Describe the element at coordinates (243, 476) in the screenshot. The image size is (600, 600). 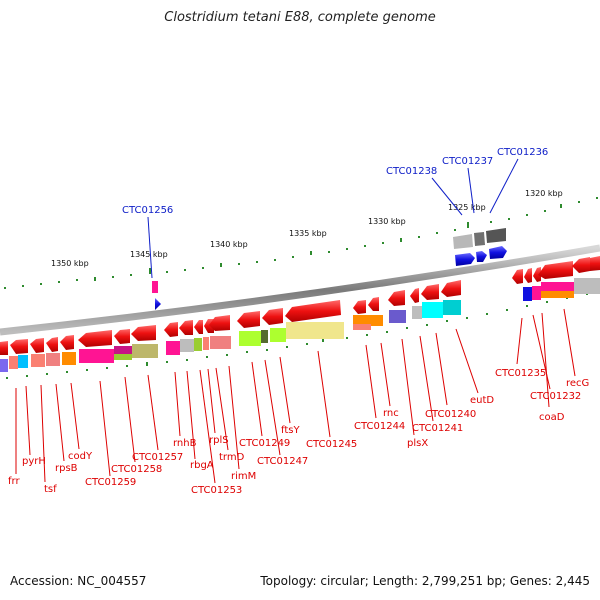
I see `gene-label: rimM` at that location.